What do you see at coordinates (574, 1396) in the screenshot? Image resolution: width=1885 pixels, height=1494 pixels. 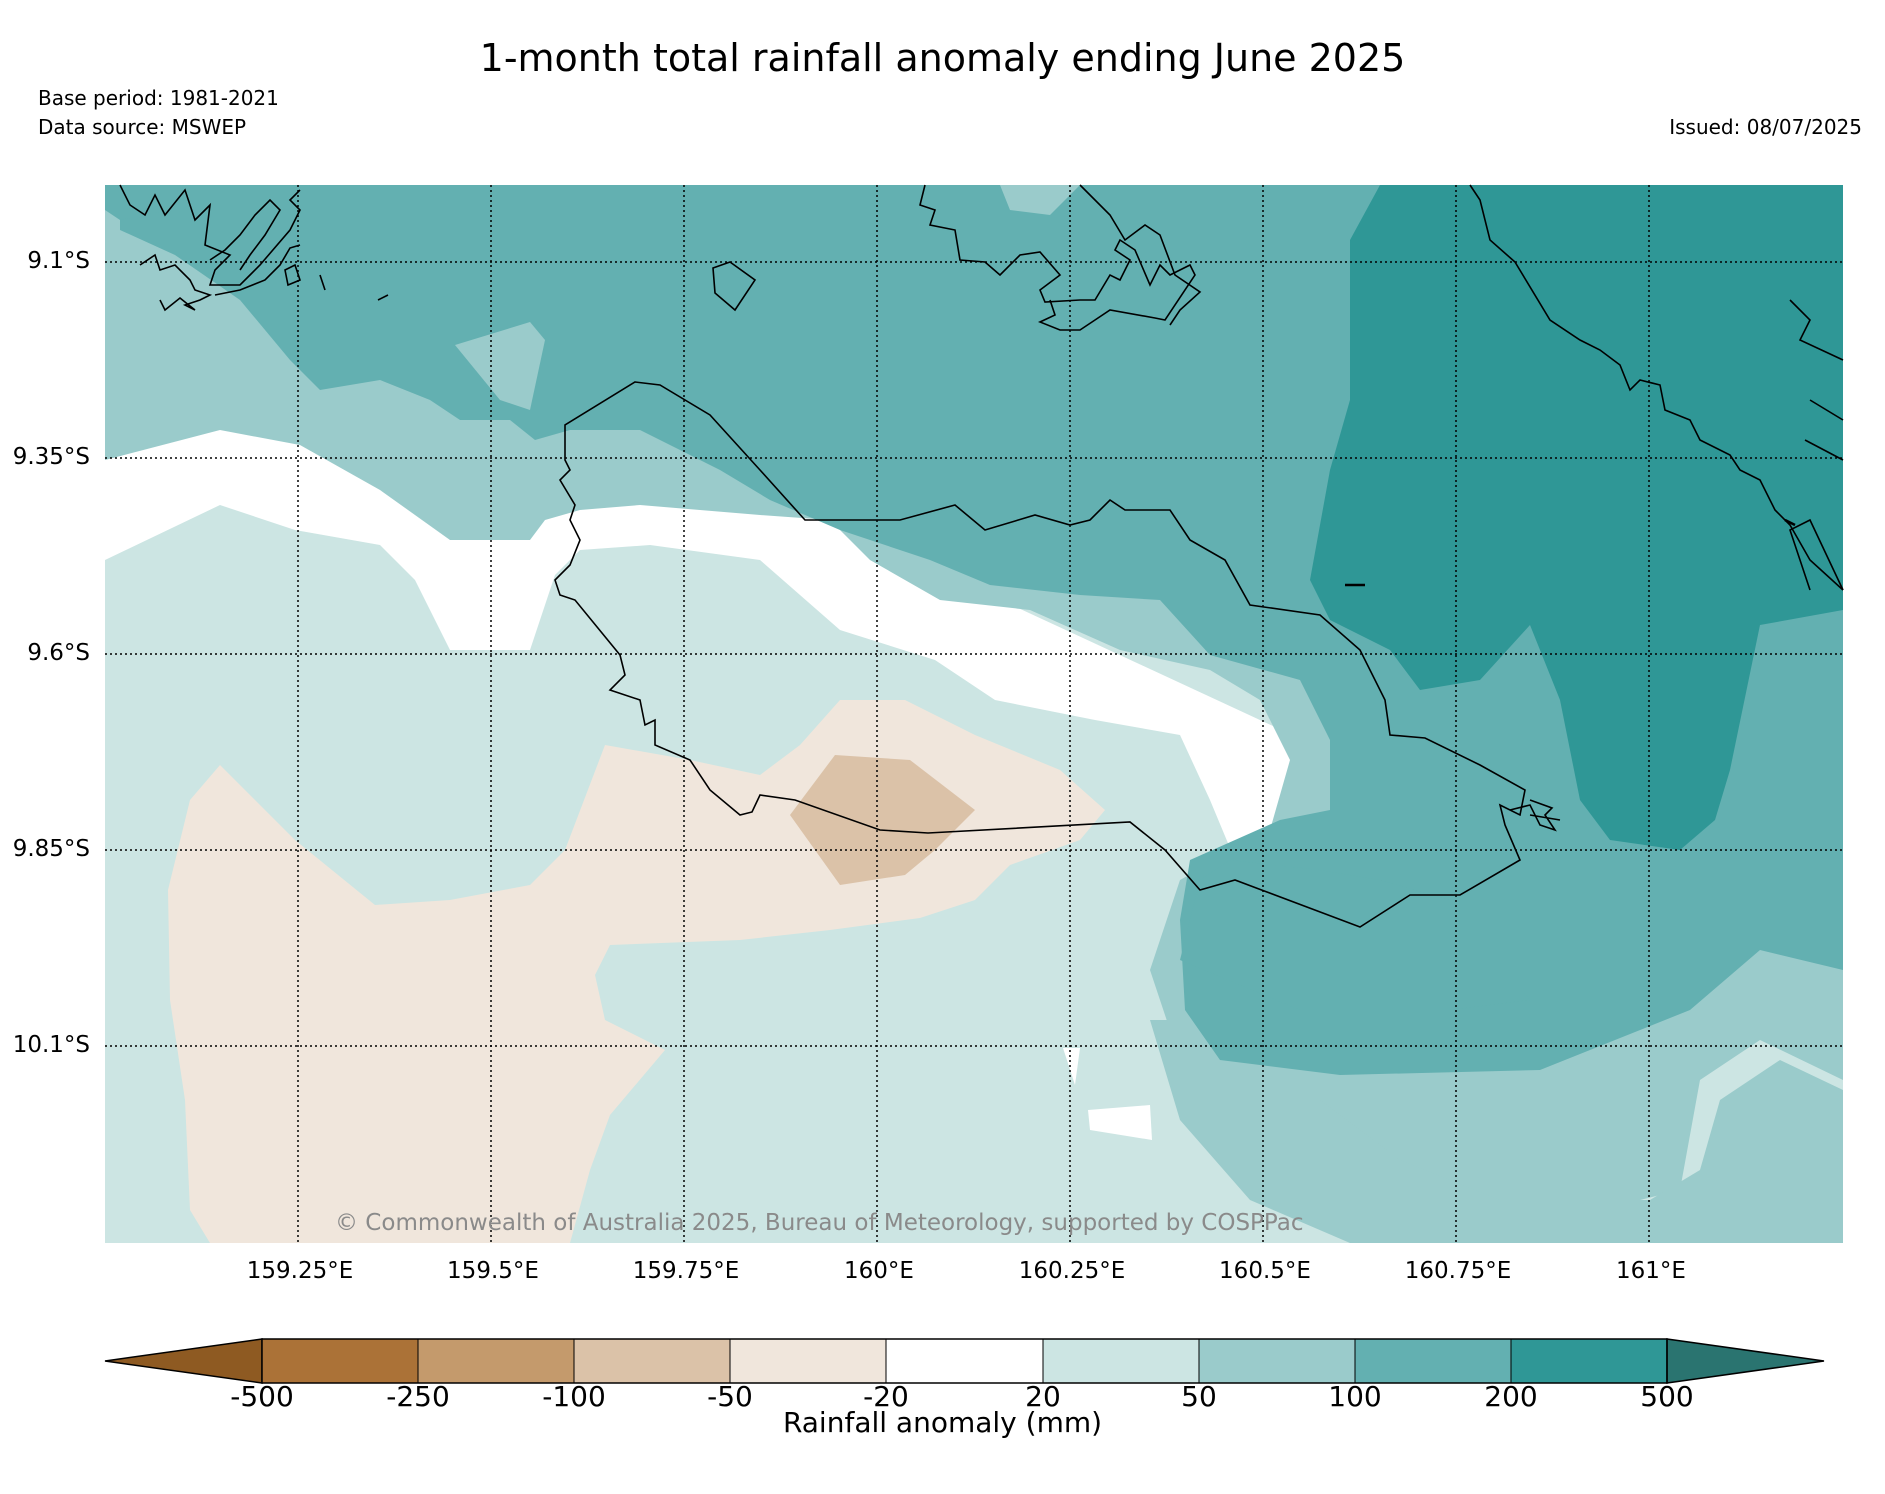 I see `colorbar-tick-minus100: -100` at bounding box center [574, 1396].